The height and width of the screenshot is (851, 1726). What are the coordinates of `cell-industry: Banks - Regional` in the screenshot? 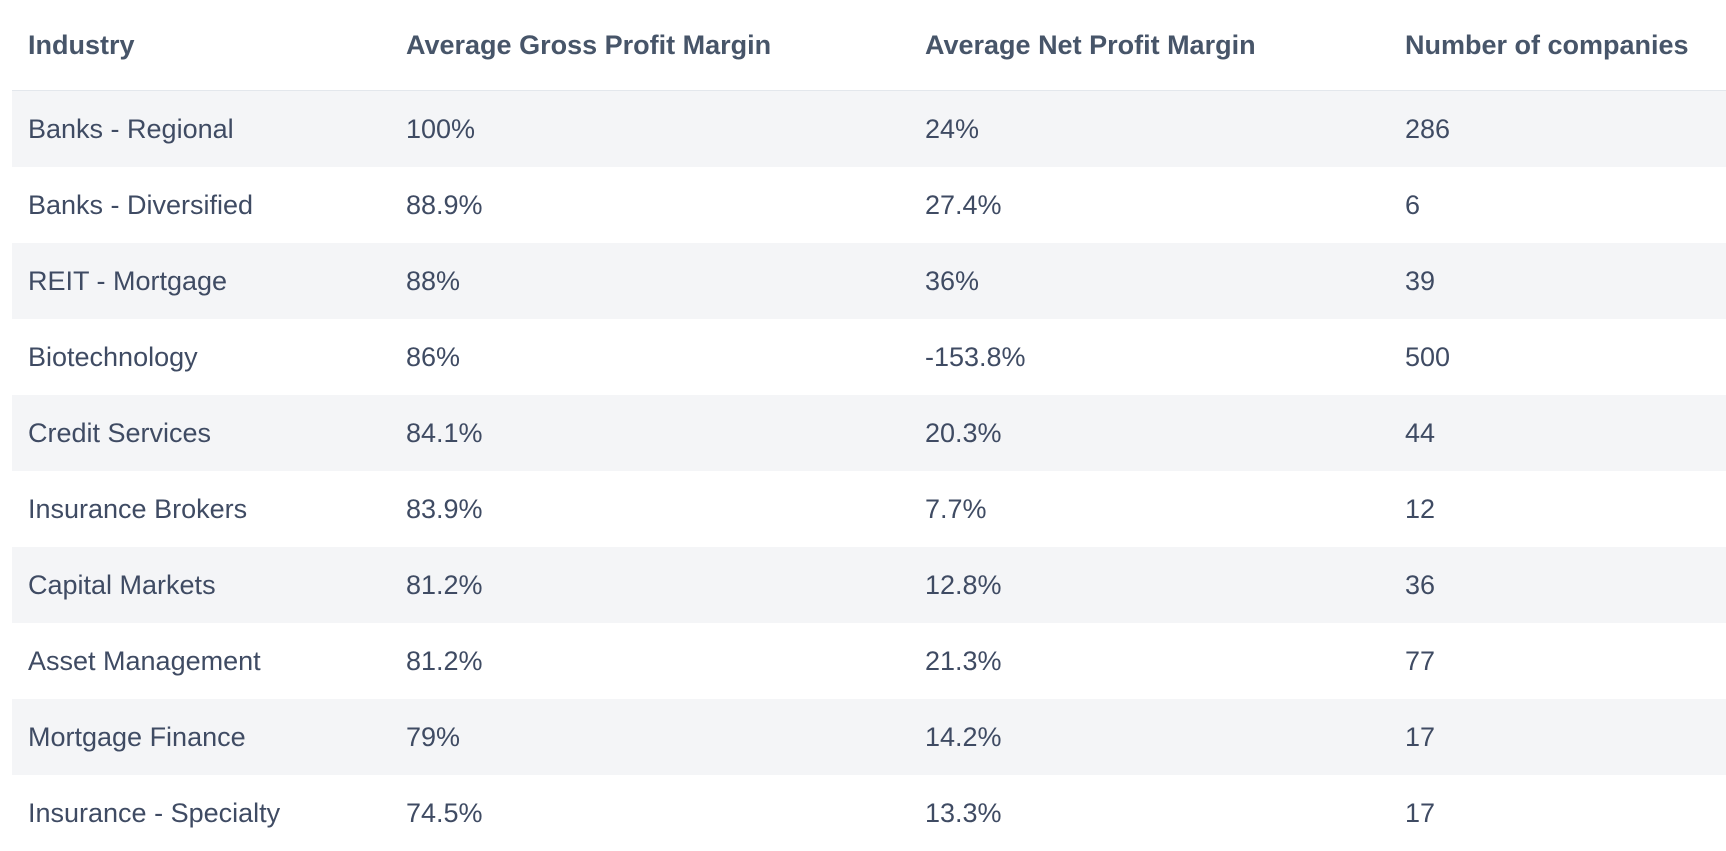 It's located at (201, 129).